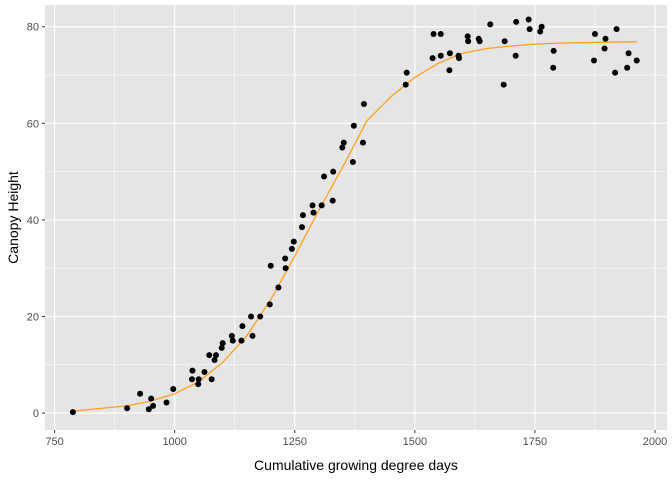 The width and height of the screenshot is (672, 480). What do you see at coordinates (36, 414) in the screenshot?
I see `y-tick-label-0: 0` at bounding box center [36, 414].